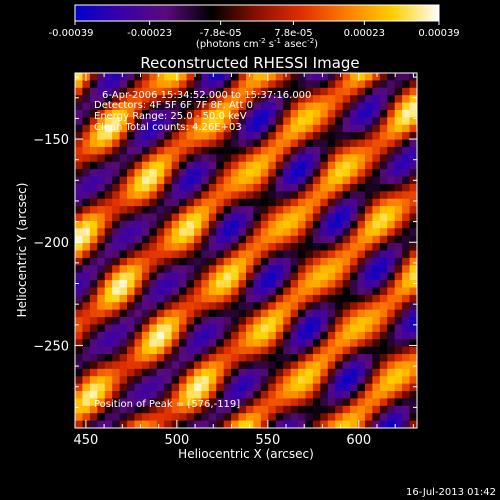 This screenshot has height=500, width=500. I want to click on x-tick-label: 550, so click(267, 440).